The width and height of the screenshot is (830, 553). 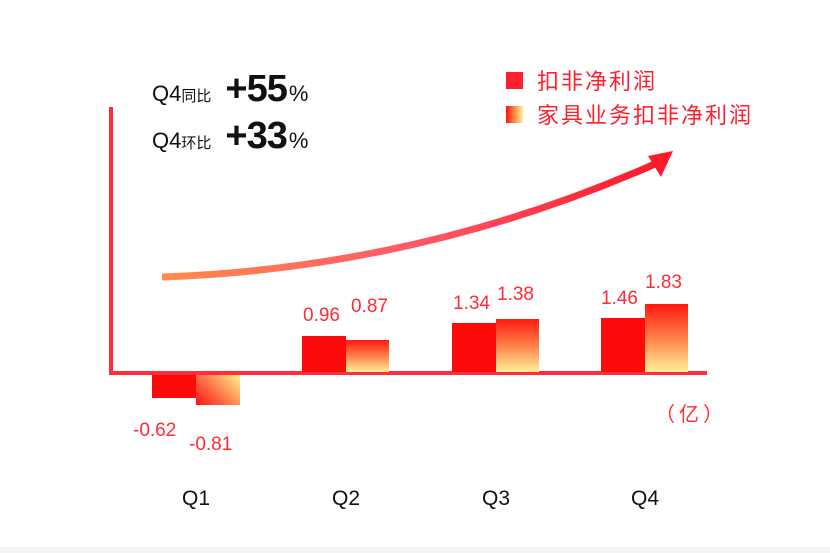 I want to click on bar-q1-furniture-net-profit, so click(x=218, y=390).